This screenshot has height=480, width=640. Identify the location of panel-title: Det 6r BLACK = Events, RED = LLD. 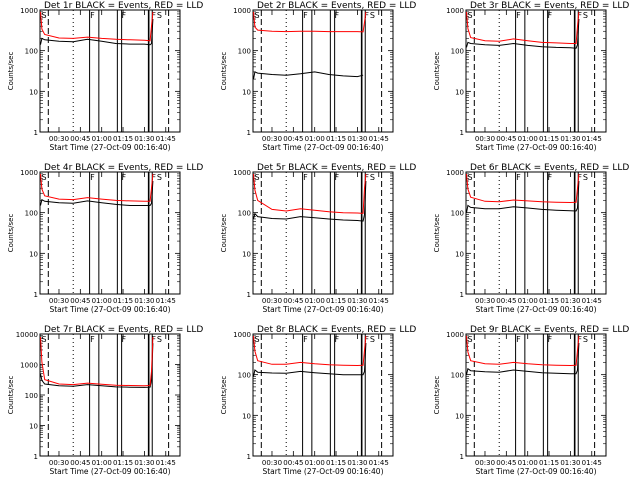
(549, 168).